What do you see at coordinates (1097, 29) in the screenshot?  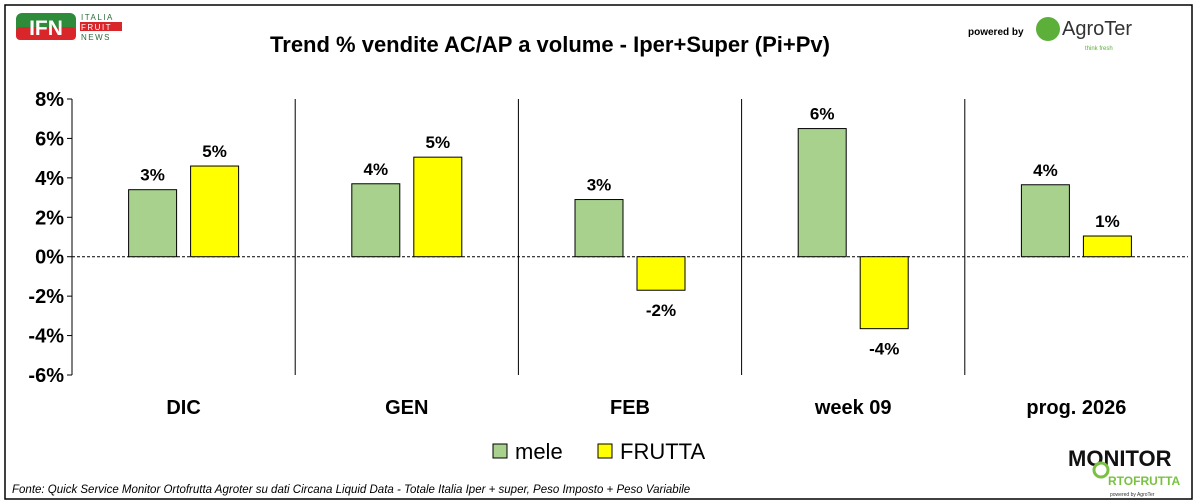 I see `agroter-name: AgroTer` at bounding box center [1097, 29].